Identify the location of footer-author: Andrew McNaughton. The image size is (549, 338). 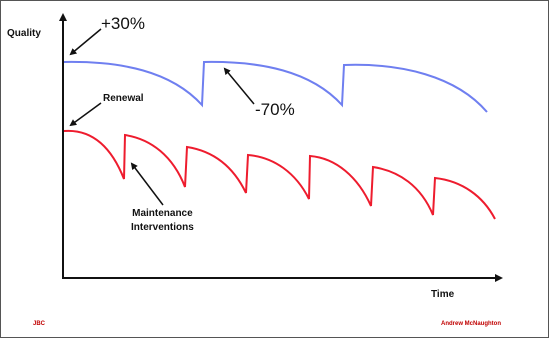
(471, 324).